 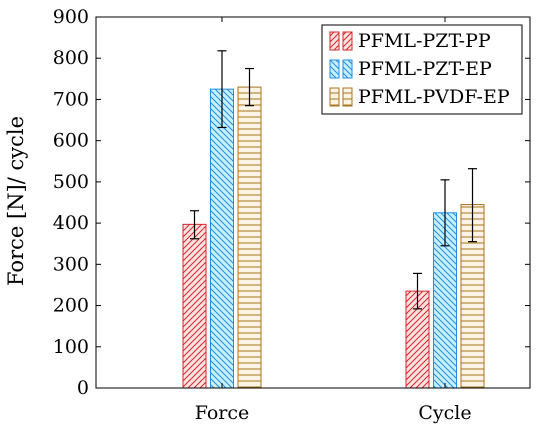 What do you see at coordinates (222, 238) in the screenshot?
I see `bar-pfml-pzt-ep-force` at bounding box center [222, 238].